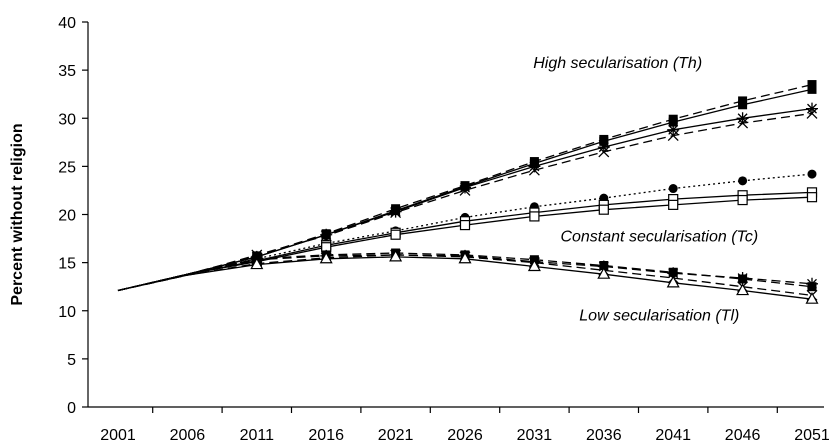 Image resolution: width=835 pixels, height=445 pixels. Describe the element at coordinates (326, 435) in the screenshot. I see `x-tick-label: 2016` at that location.